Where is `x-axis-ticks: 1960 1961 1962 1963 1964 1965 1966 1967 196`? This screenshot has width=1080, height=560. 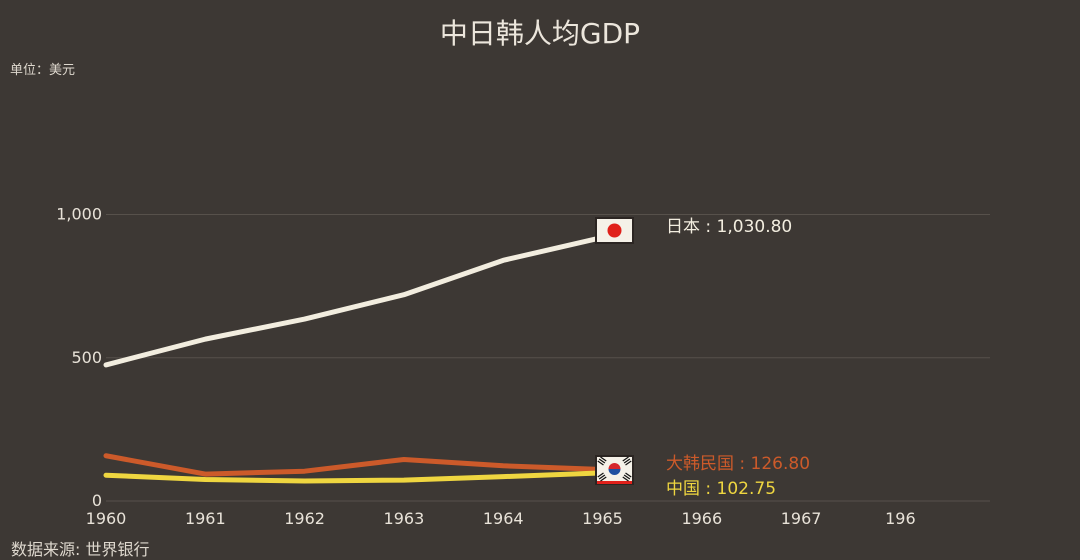
x-axis-ticks: 1960 1961 1962 1963 1964 1965 1966 1967 196 is located at coordinates (501, 518).